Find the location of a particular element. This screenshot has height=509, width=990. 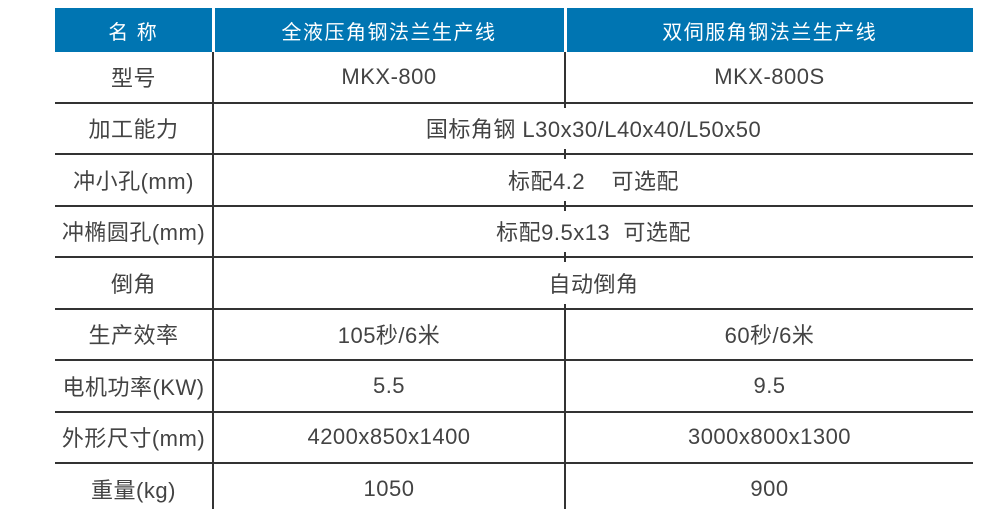

spec-row-label: 生产效率 is located at coordinates (134, 334).